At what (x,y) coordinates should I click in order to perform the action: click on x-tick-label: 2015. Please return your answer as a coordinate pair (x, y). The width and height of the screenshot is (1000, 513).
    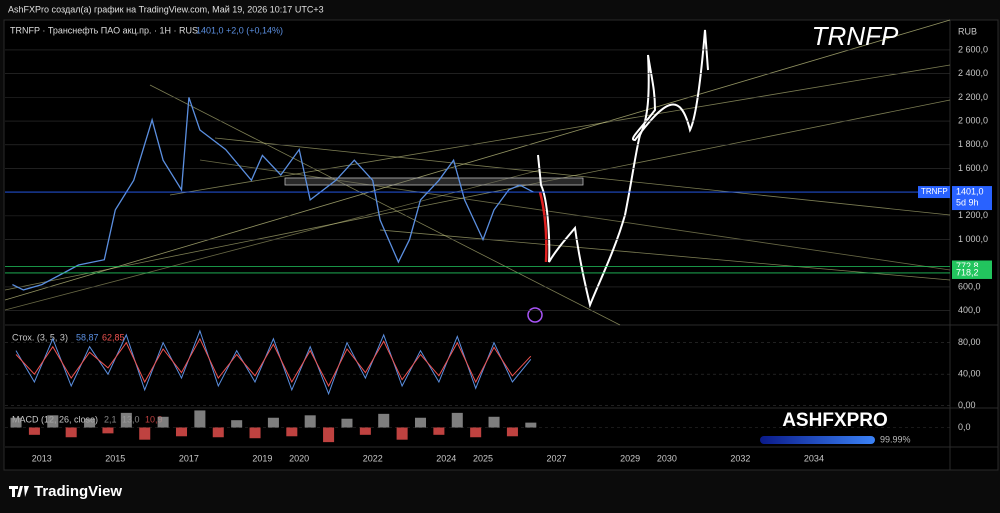
    Looking at the image, I should click on (115, 458).